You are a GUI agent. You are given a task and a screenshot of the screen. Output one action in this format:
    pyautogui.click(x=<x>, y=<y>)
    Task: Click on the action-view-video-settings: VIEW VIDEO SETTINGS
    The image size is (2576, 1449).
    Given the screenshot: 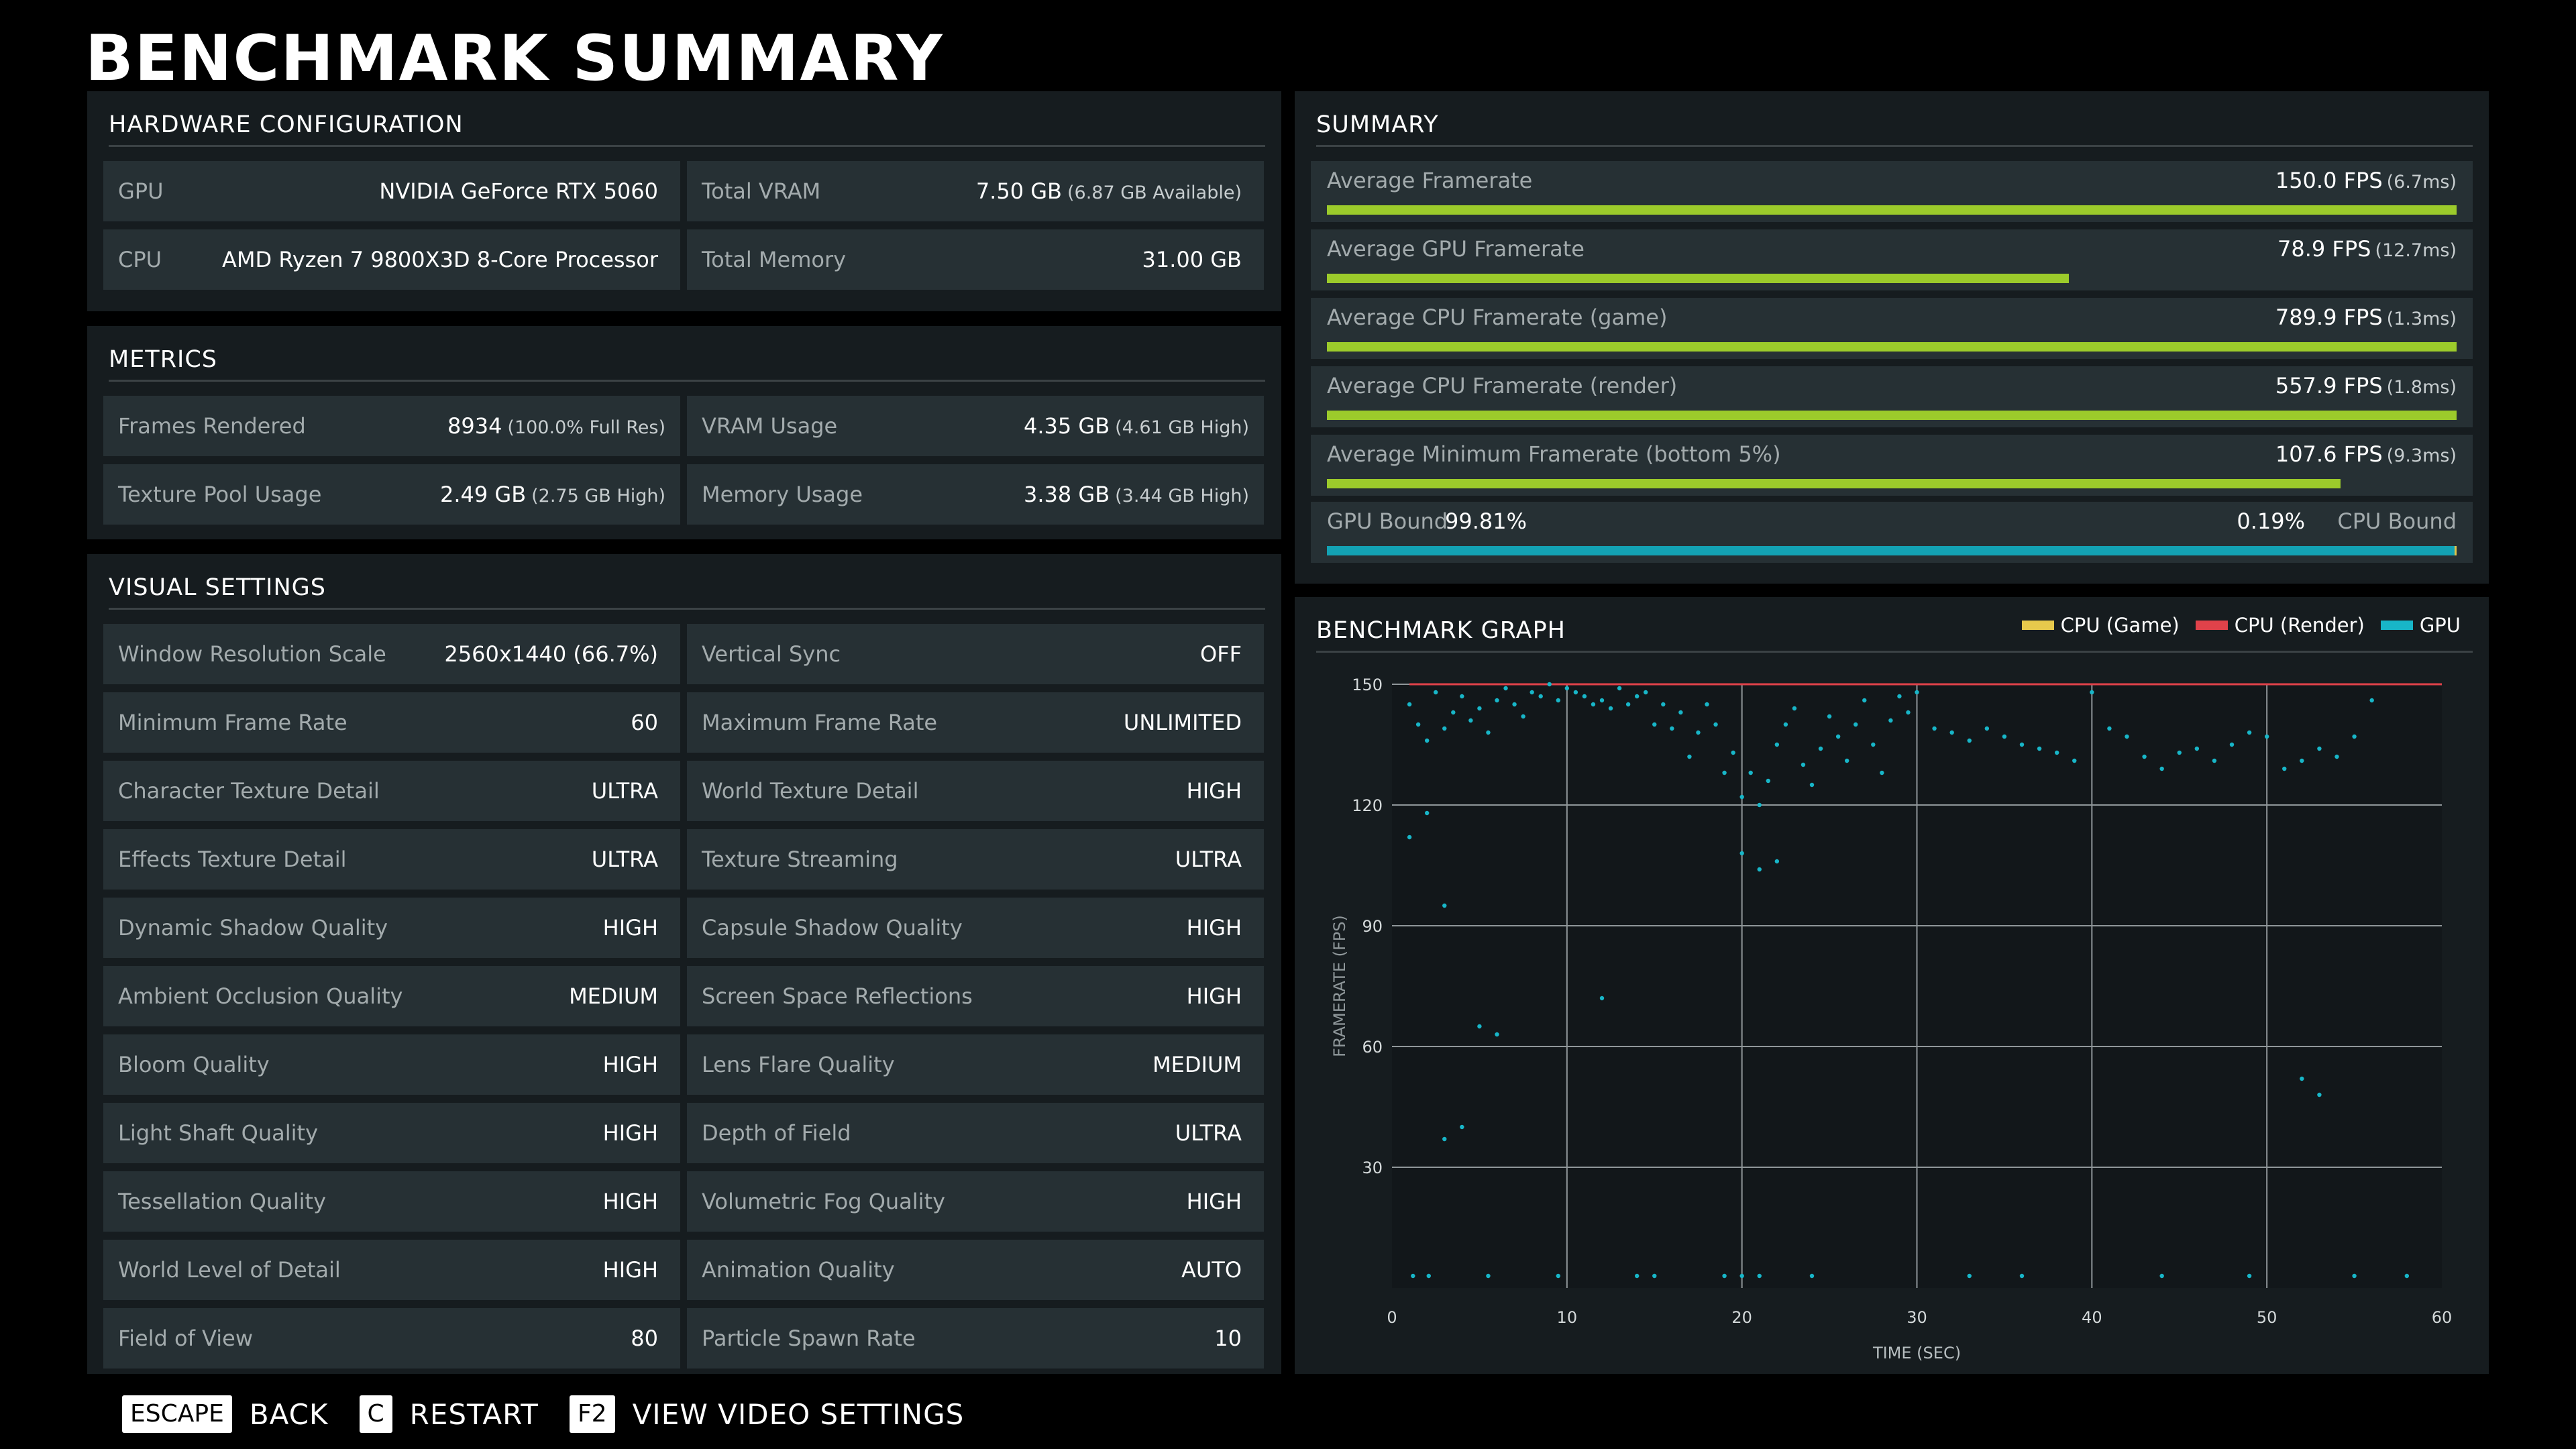 What is the action you would take?
    pyautogui.click(x=798, y=1414)
    